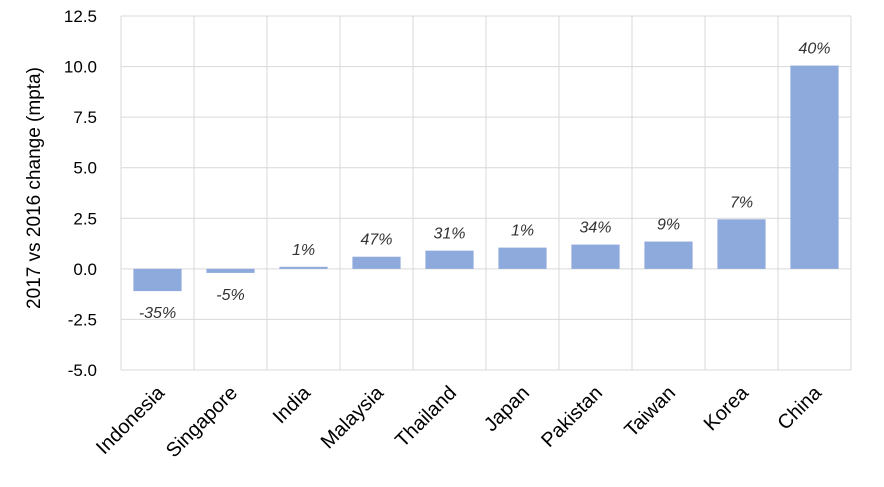 The image size is (884, 487). What do you see at coordinates (376, 240) in the screenshot?
I see `data-label: 47%` at bounding box center [376, 240].